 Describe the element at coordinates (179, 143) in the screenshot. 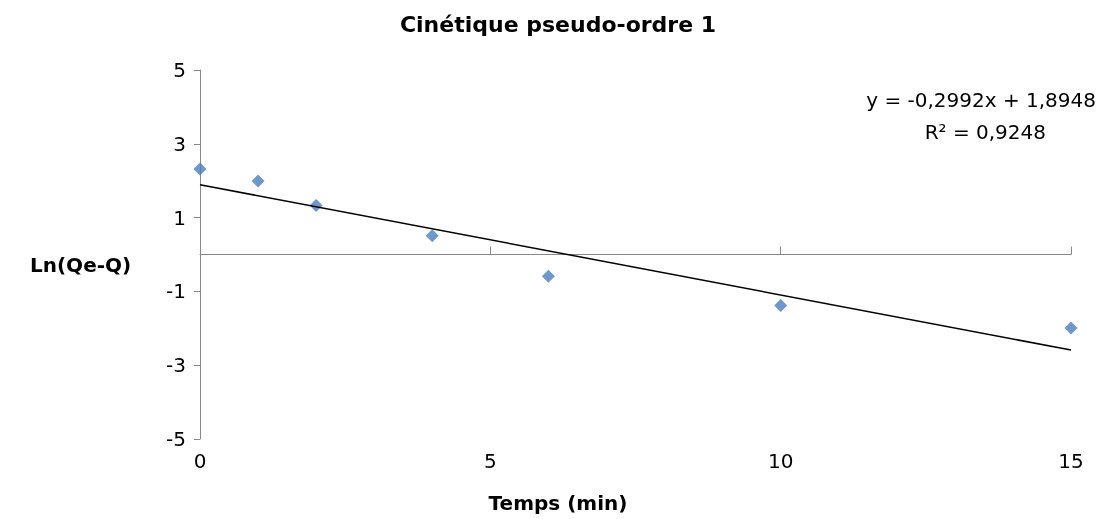

I see `y-tick-label: 3` at that location.